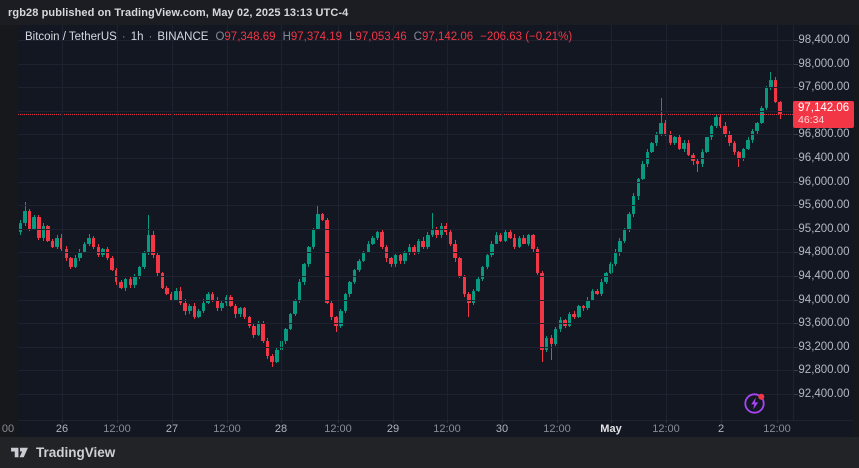 Image resolution: width=859 pixels, height=468 pixels. I want to click on price-tick-label: 92,400.00, so click(824, 394).